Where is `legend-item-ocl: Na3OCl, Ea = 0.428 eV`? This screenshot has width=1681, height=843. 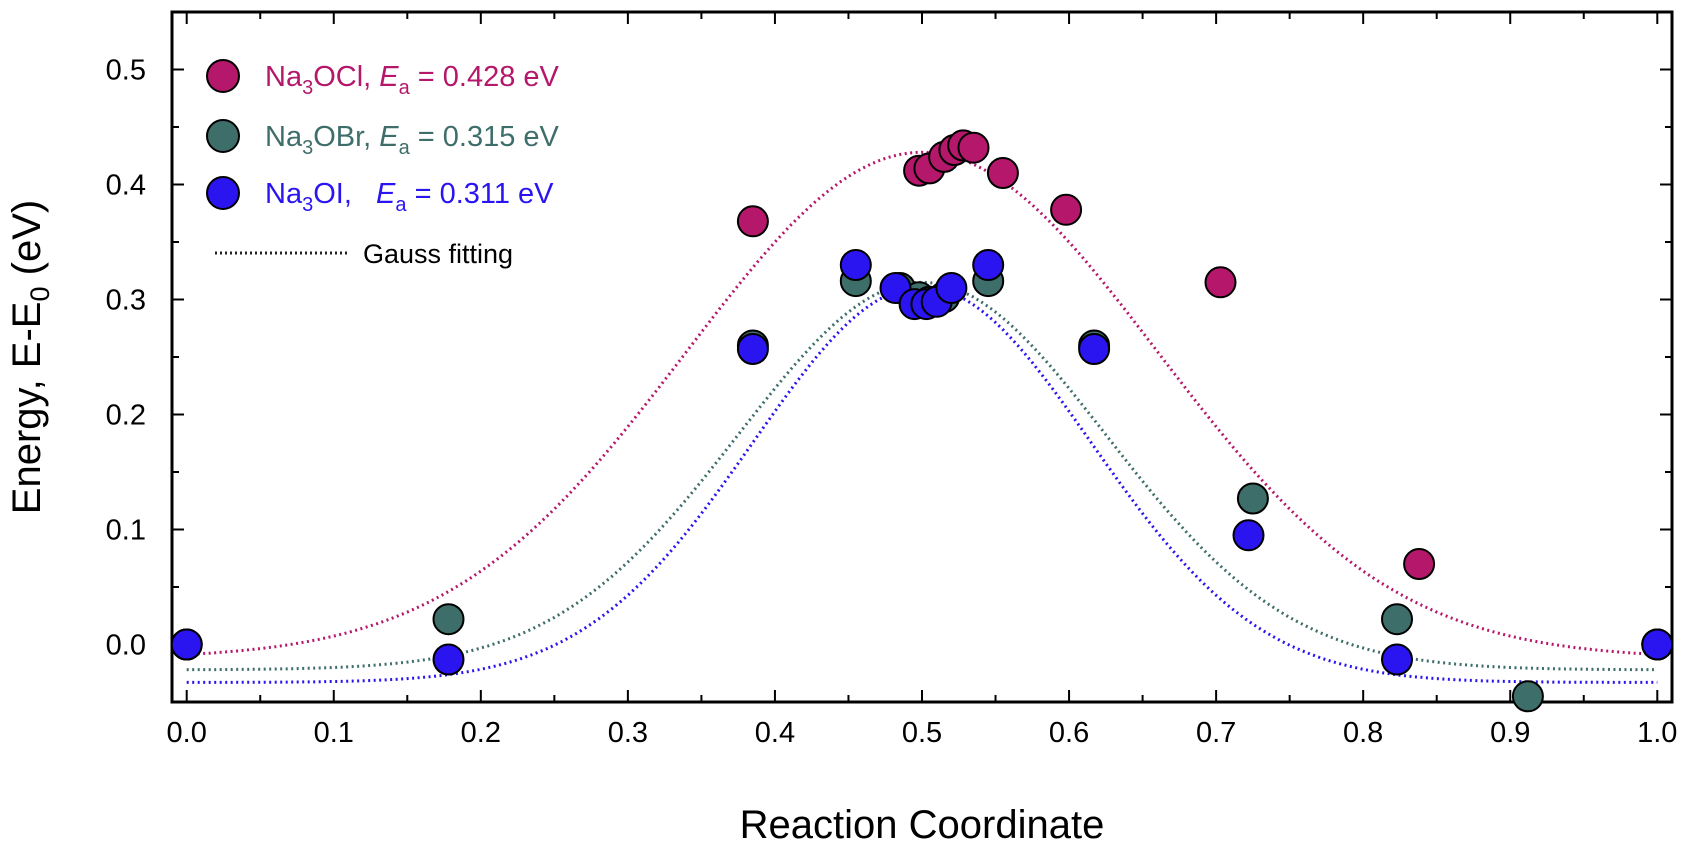 legend-item-ocl: Na3OCl, Ea = 0.428 eV is located at coordinates (383, 79).